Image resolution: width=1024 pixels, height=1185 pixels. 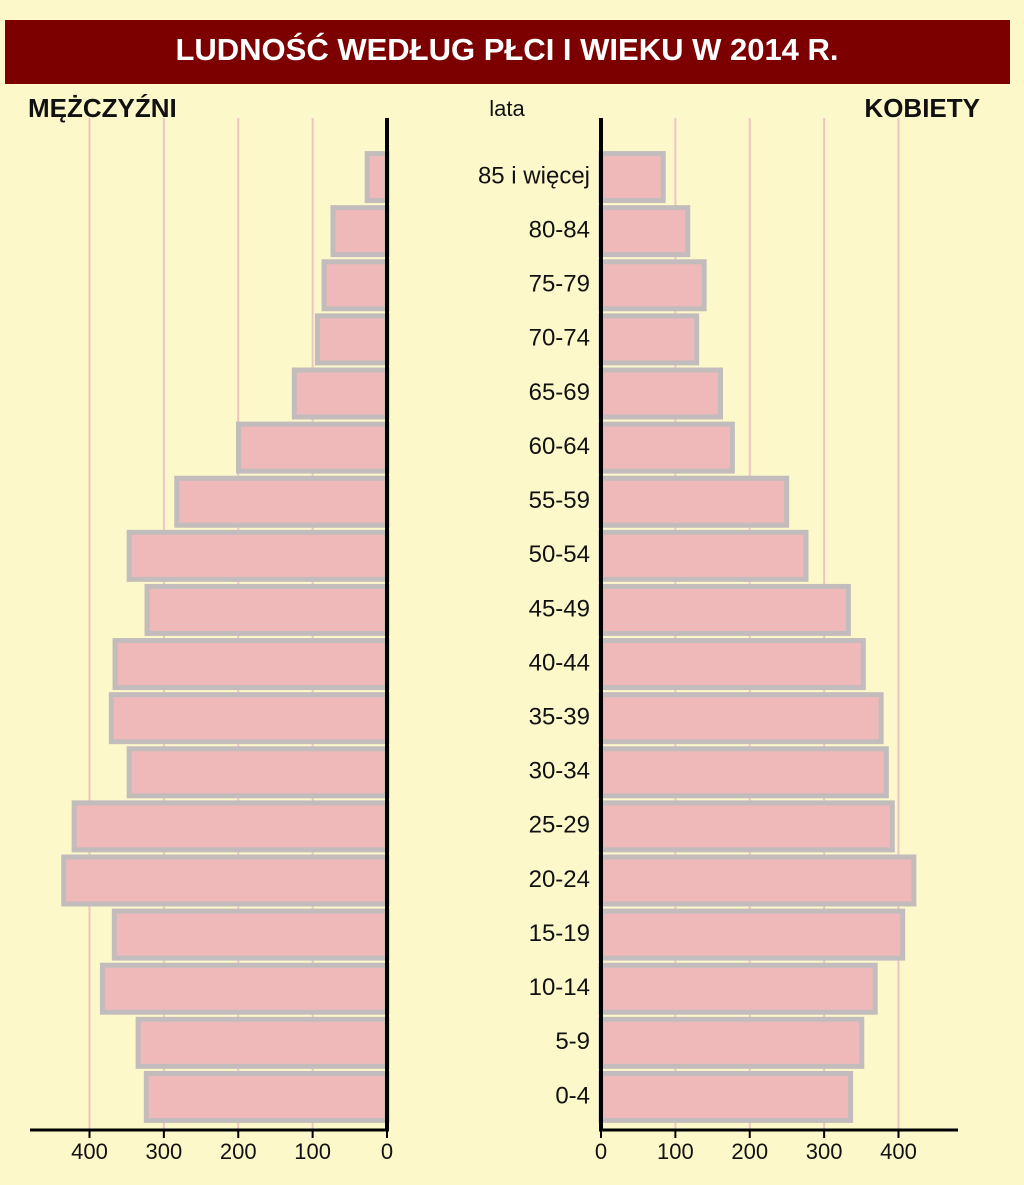 What do you see at coordinates (559, 230) in the screenshot?
I see `category-label: 80-84` at bounding box center [559, 230].